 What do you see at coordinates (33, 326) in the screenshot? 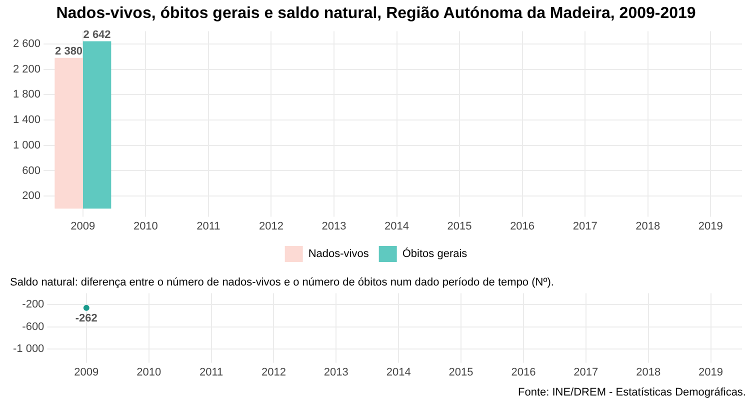
I see `y-tick-label: -600` at bounding box center [33, 326].